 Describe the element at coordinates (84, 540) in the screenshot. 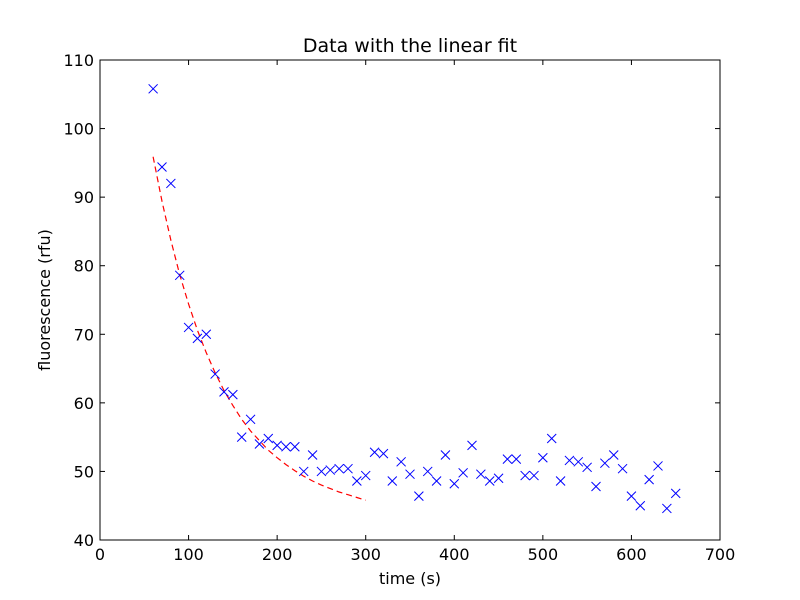

I see `y-tick-label: 40` at that location.